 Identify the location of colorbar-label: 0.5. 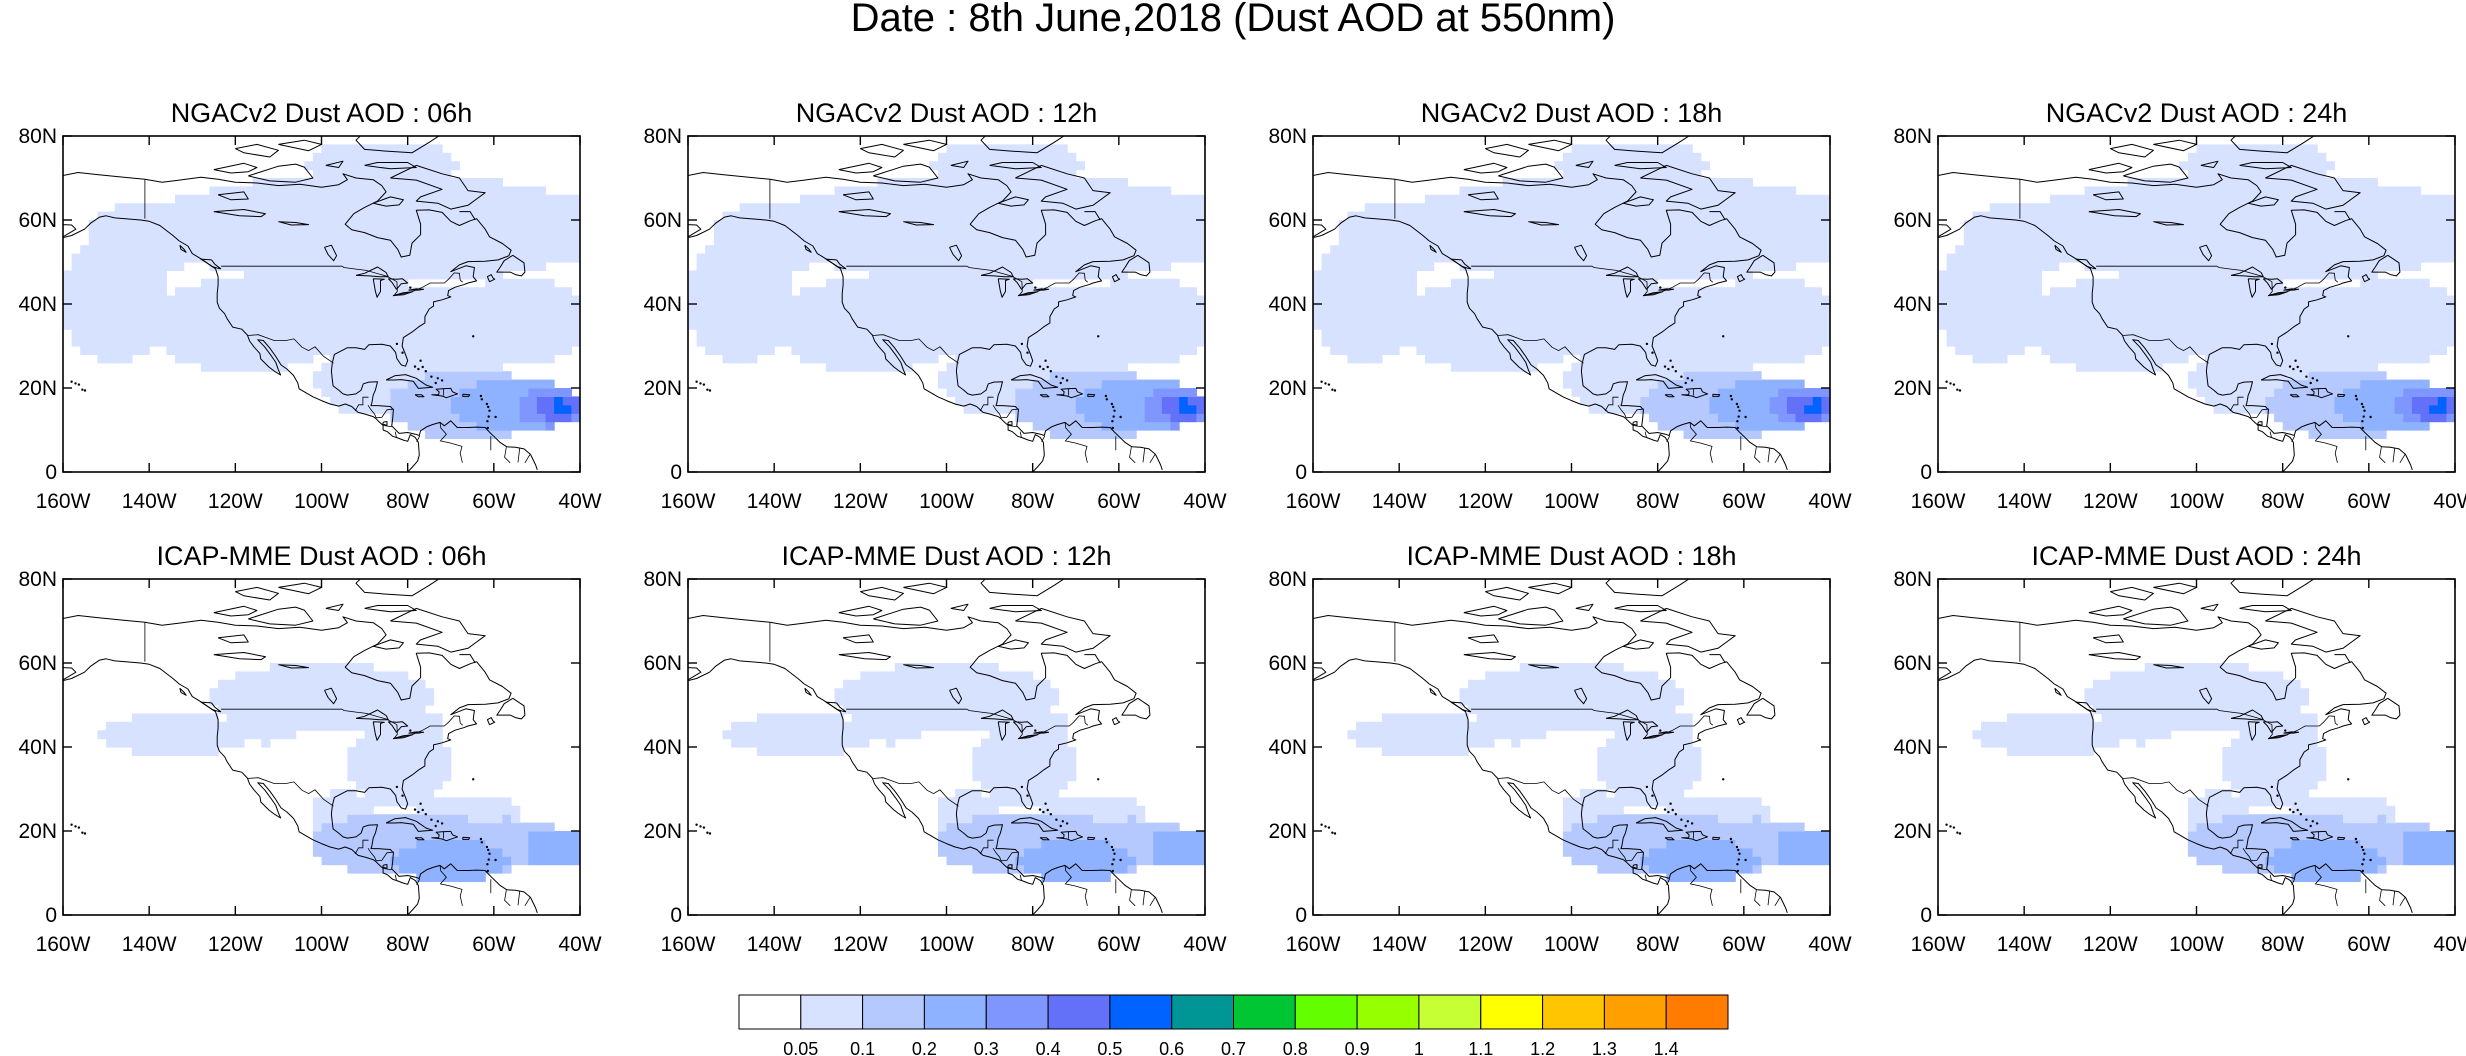
(1109, 1047).